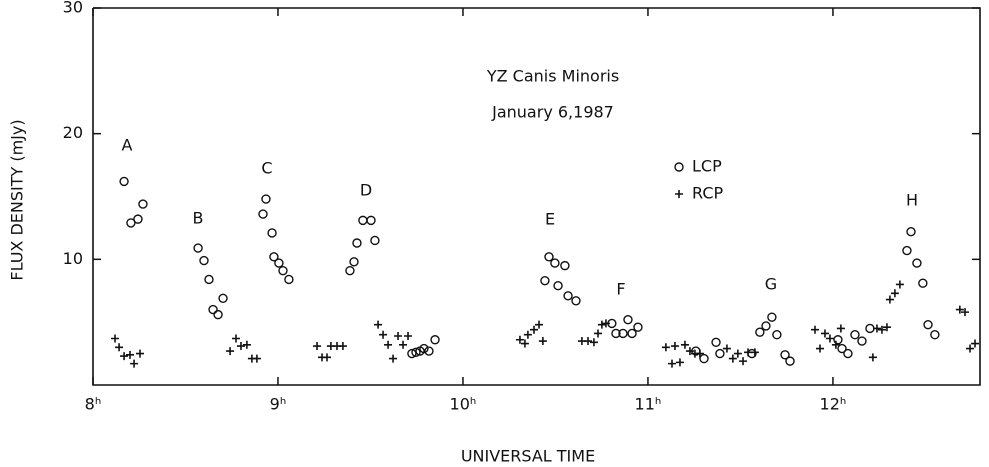  Describe the element at coordinates (93, 404) in the screenshot. I see `x-tick-label: 8ʰ` at that location.